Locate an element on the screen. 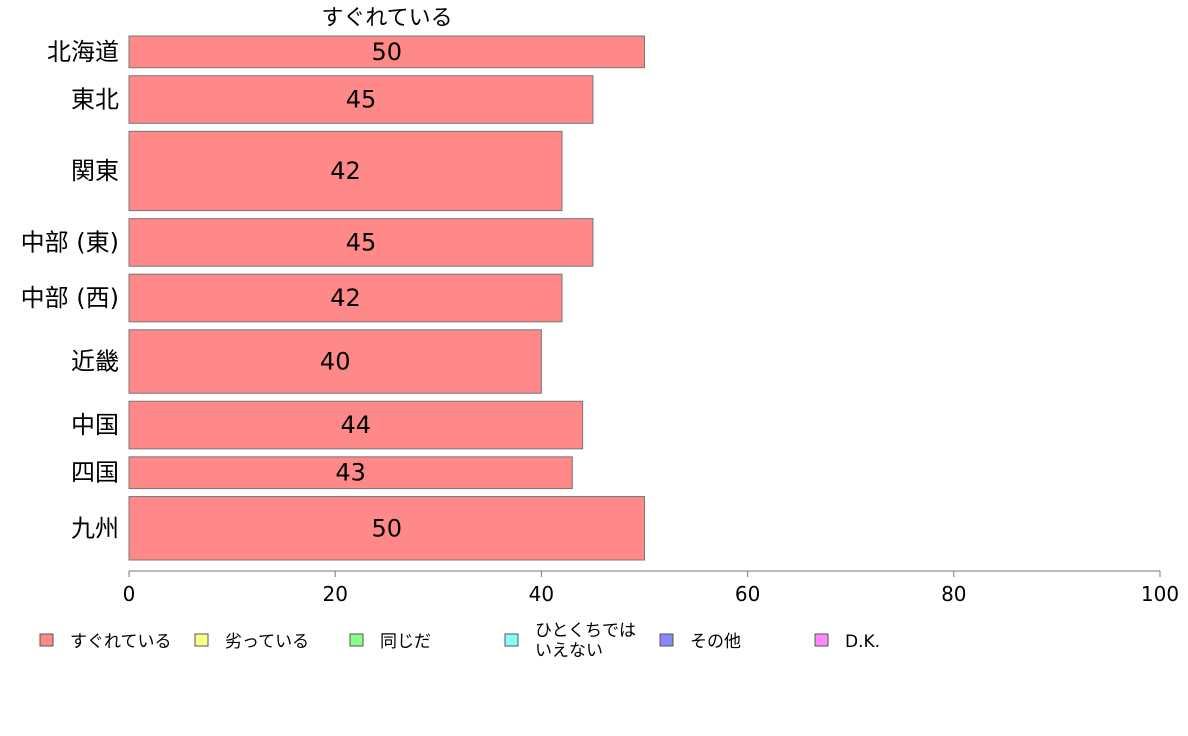 Image resolution: width=1188 pixels, height=736 pixels. x-tick-label: 80 is located at coordinates (953, 594).